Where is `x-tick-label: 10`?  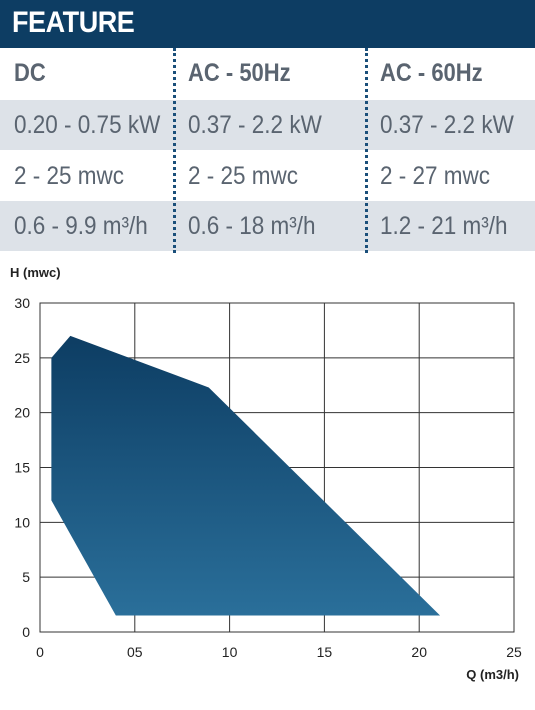 x-tick-label: 10 is located at coordinates (230, 652).